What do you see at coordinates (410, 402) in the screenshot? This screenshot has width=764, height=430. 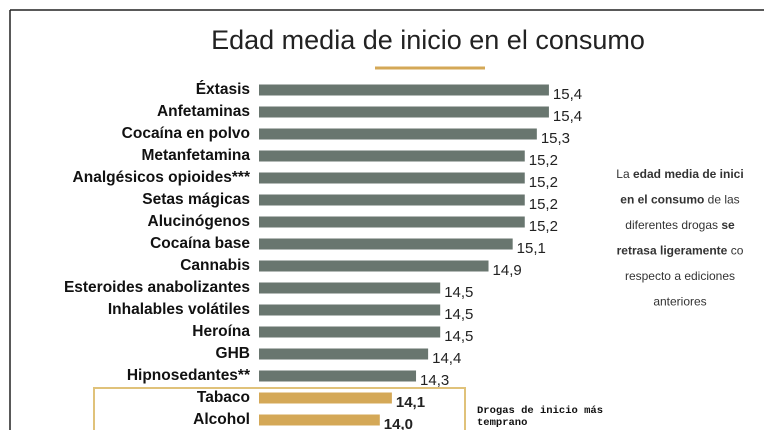 I see `value-label: 14,1` at bounding box center [410, 402].